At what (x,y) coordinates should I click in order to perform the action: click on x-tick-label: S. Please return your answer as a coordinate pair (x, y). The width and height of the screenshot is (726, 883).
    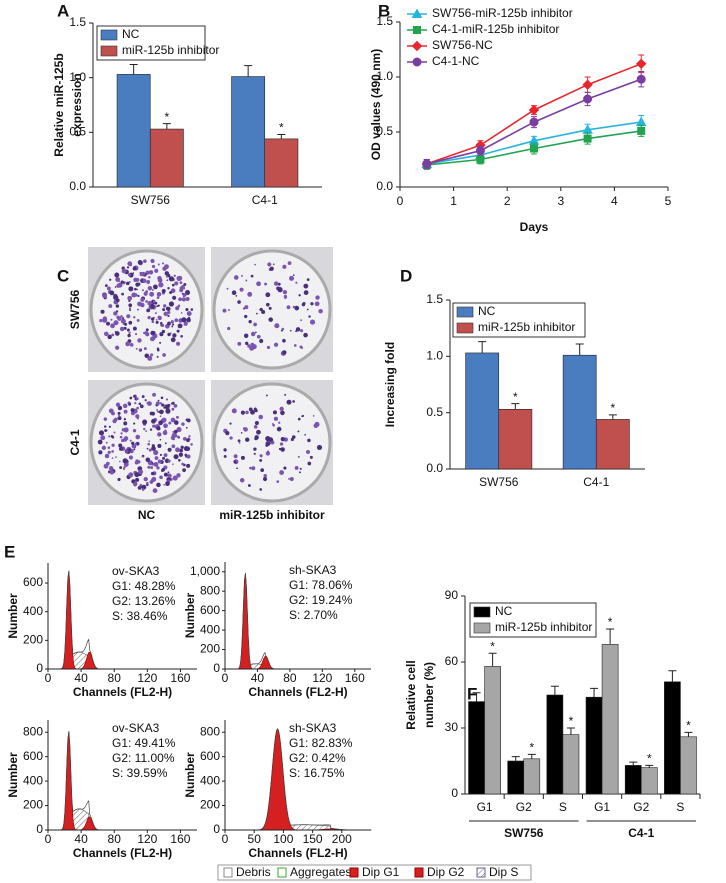
    Looking at the image, I should click on (563, 807).